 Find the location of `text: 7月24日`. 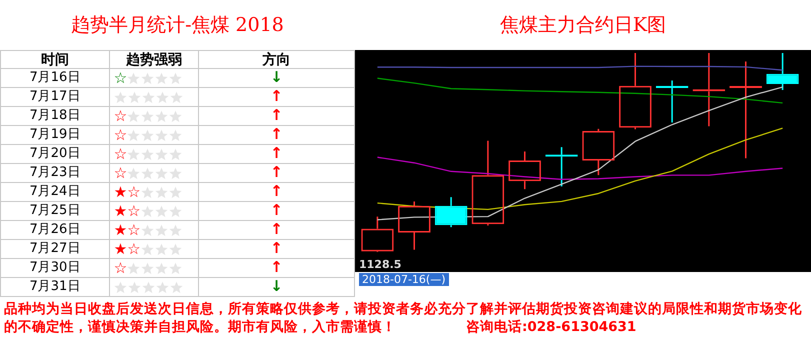

text: 7月24日 is located at coordinates (55, 192).